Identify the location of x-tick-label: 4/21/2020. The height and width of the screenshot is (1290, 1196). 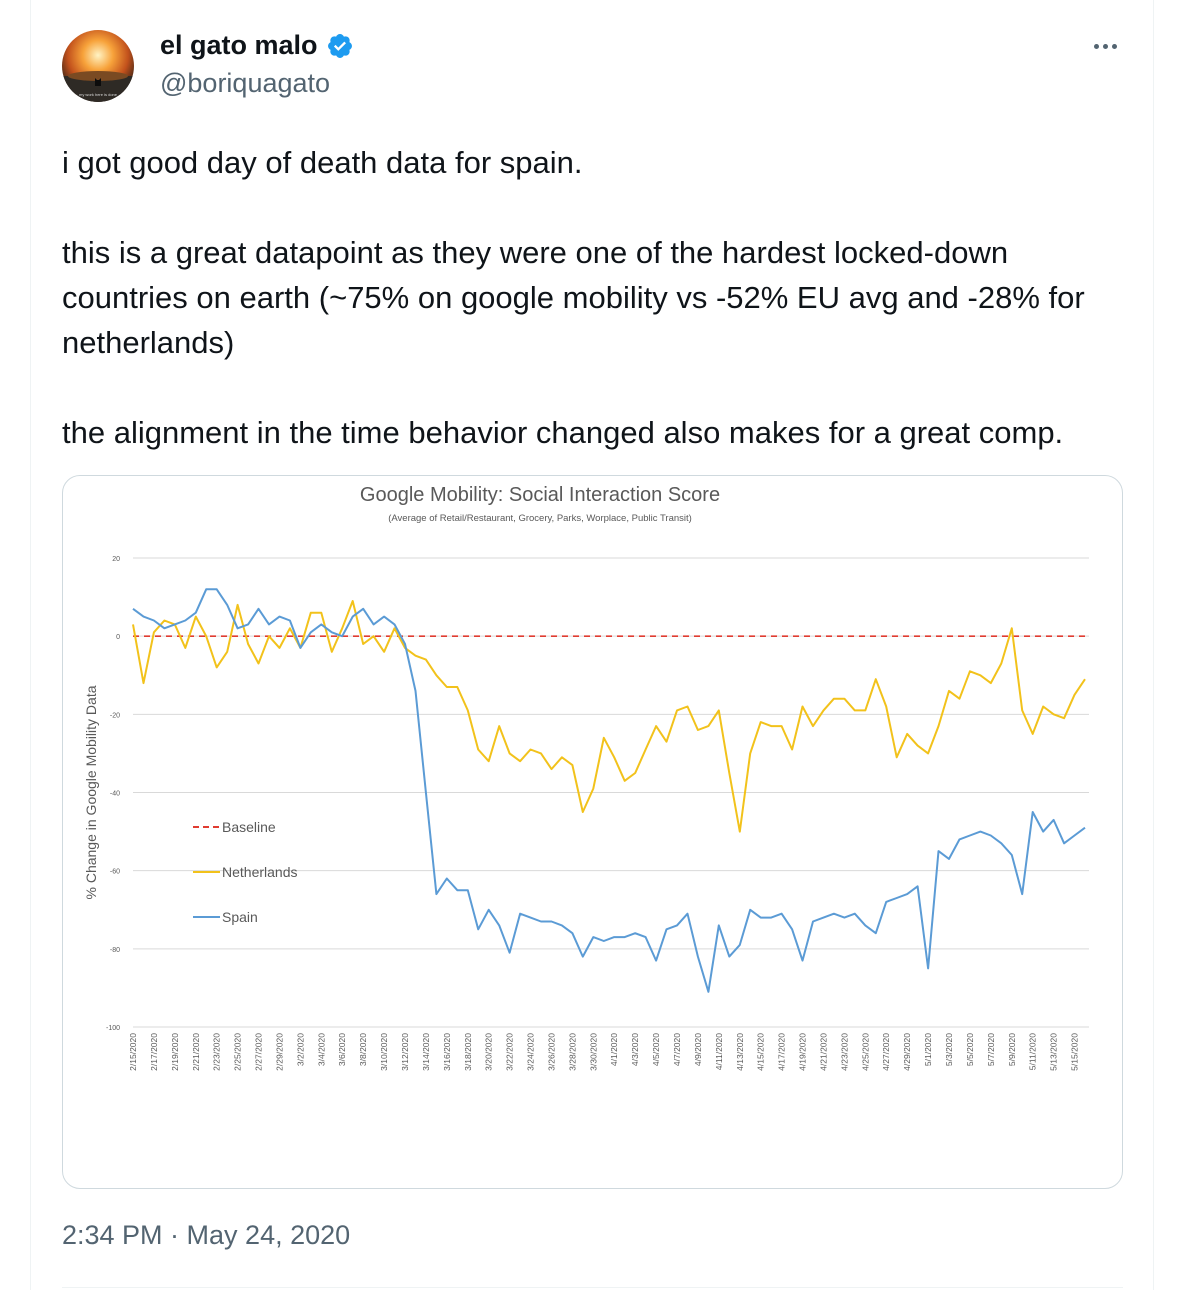
(823, 1052).